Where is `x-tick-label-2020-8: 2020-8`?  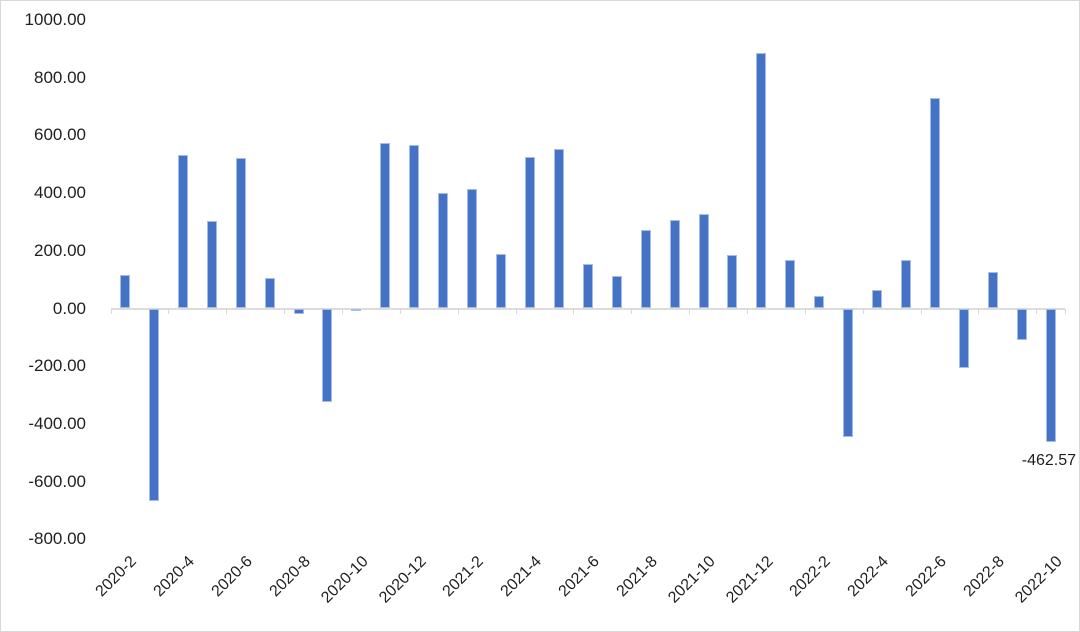 x-tick-label-2020-8: 2020-8 is located at coordinates (290, 577).